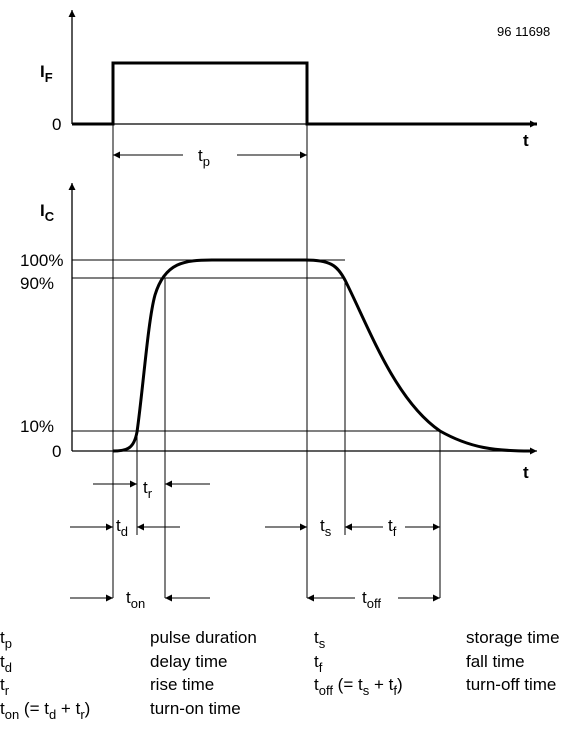  I want to click on legend-symbol-p: tp, so click(6, 639).